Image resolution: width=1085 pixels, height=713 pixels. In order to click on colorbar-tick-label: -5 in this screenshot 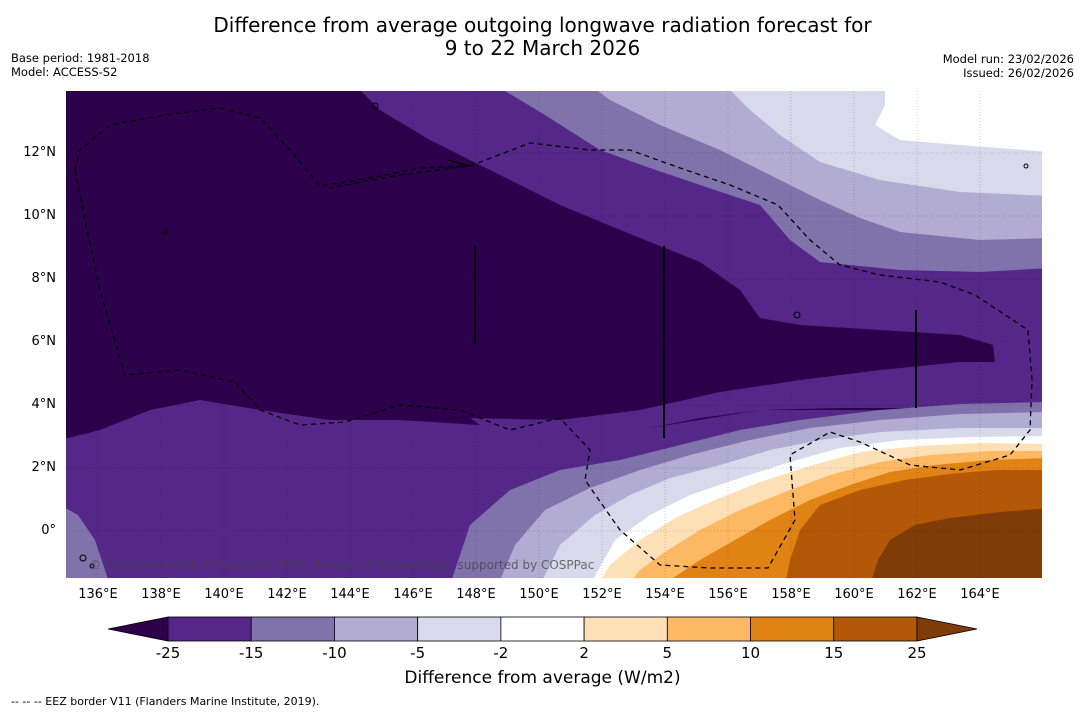, I will do `click(418, 653)`.